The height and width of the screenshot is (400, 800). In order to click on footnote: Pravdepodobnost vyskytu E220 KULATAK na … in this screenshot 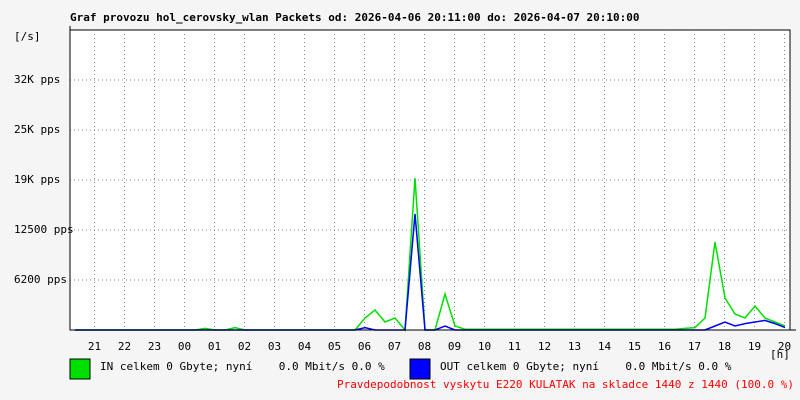, I will do `click(565, 384)`.